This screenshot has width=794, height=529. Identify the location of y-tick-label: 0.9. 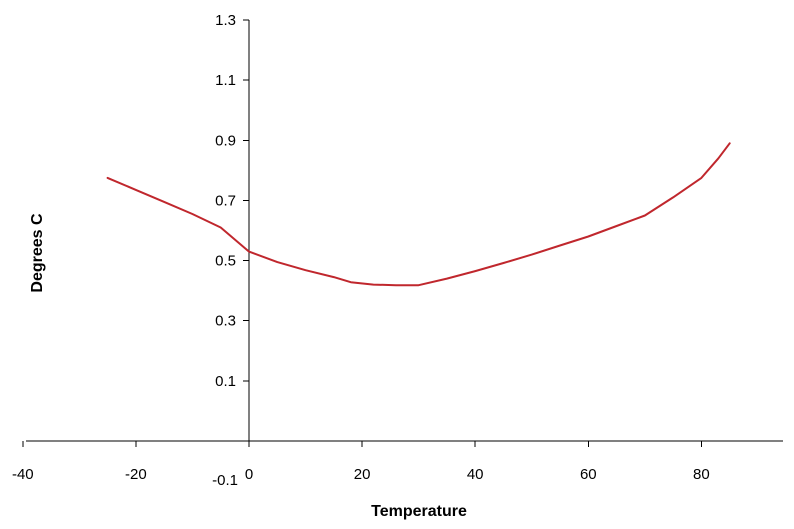
(225, 140).